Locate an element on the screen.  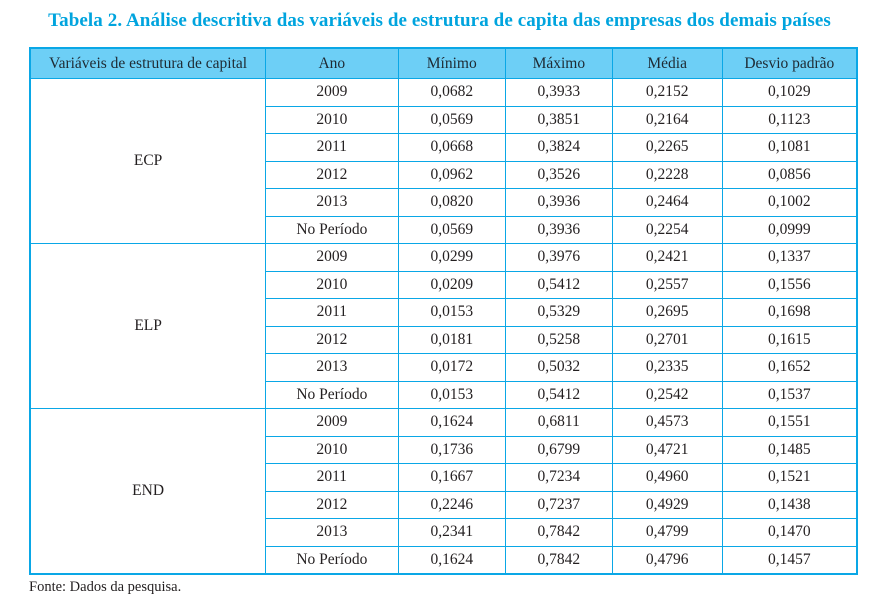
table-row: 2013 0,2341 0,7842 0,4799 0,1470 is located at coordinates (444, 532).